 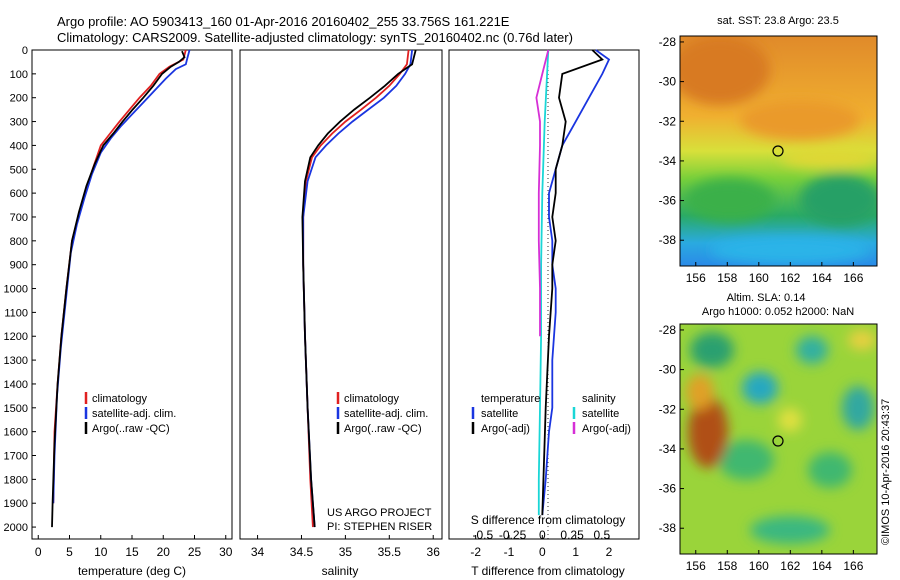 I want to click on salinity-xlabel: salinity, so click(x=340, y=571).